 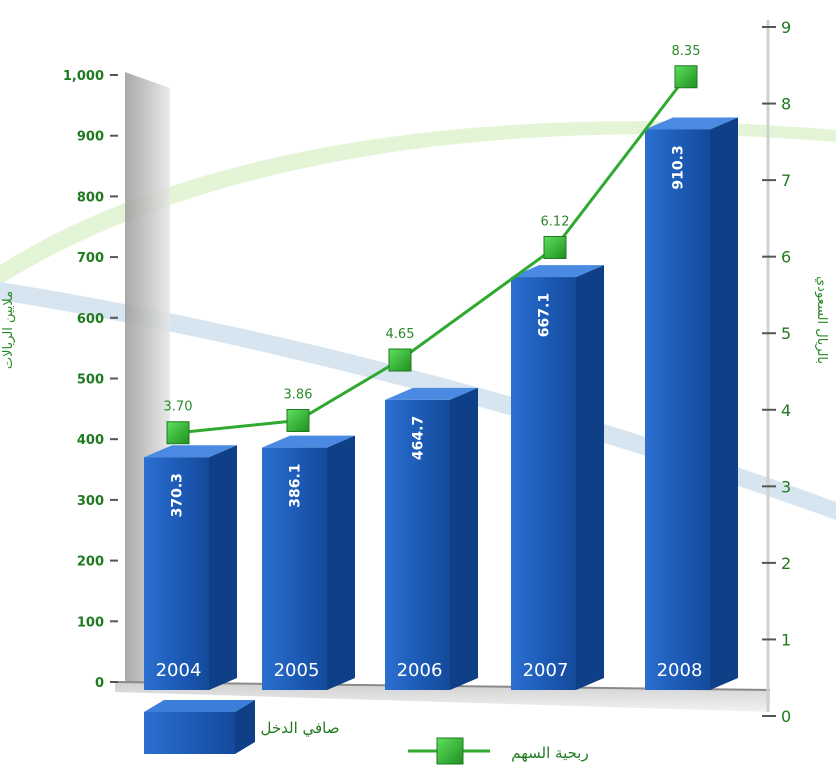 I want to click on y-tick-label-right: 8, so click(x=786, y=104).